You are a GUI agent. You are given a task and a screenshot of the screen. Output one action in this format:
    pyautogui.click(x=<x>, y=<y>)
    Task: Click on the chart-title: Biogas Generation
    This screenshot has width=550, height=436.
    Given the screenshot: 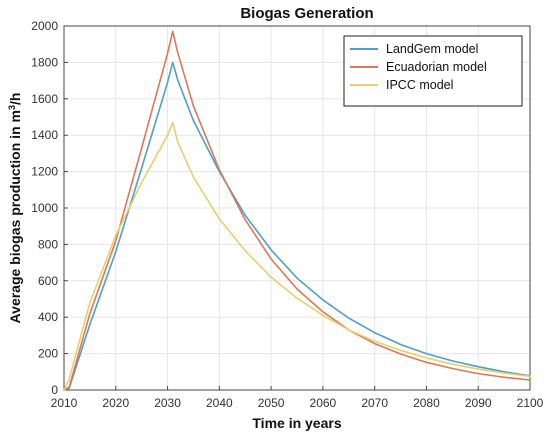 What is the action you would take?
    pyautogui.click(x=306, y=13)
    